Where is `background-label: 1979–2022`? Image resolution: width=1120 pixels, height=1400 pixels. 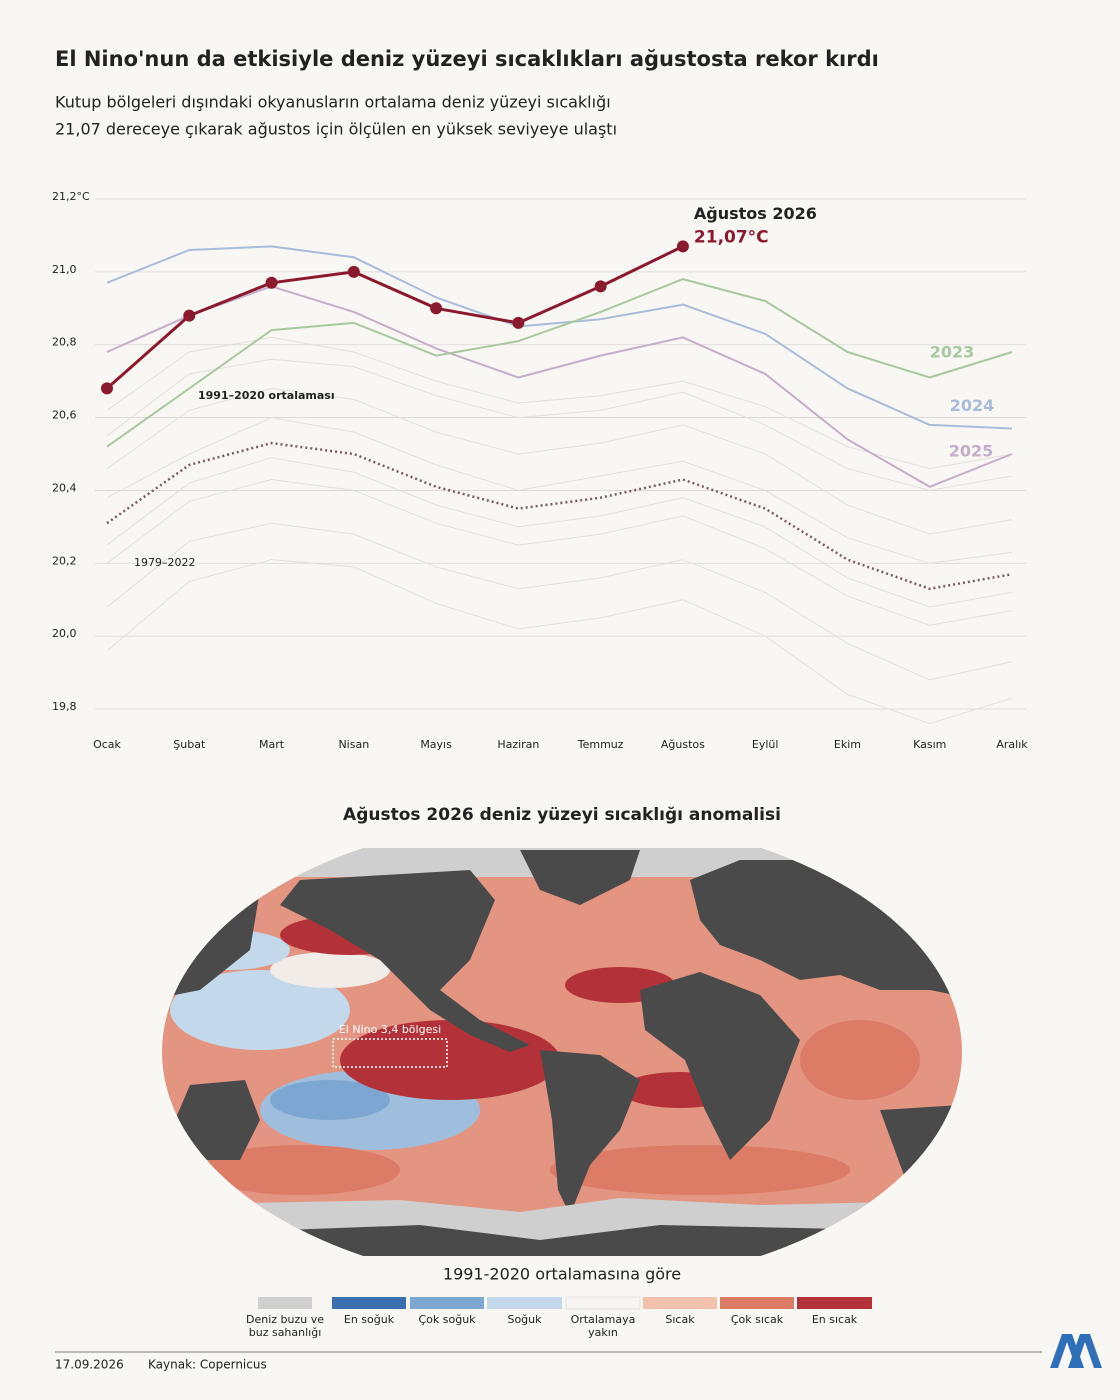
background-label: 1979–2022 is located at coordinates (165, 562).